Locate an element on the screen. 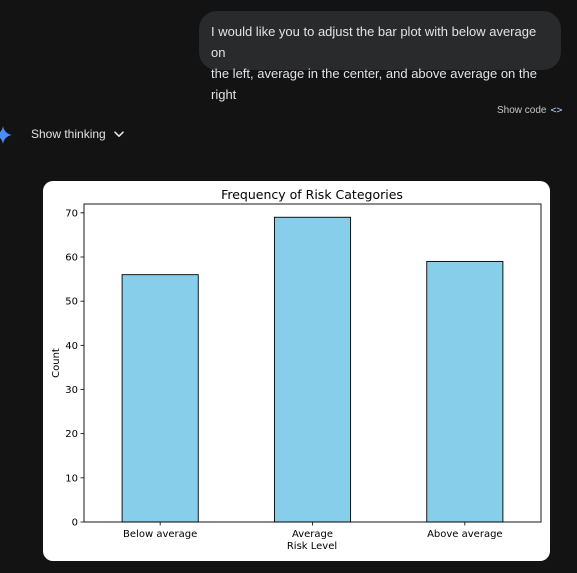  show-code-label: Show code is located at coordinates (522, 110).